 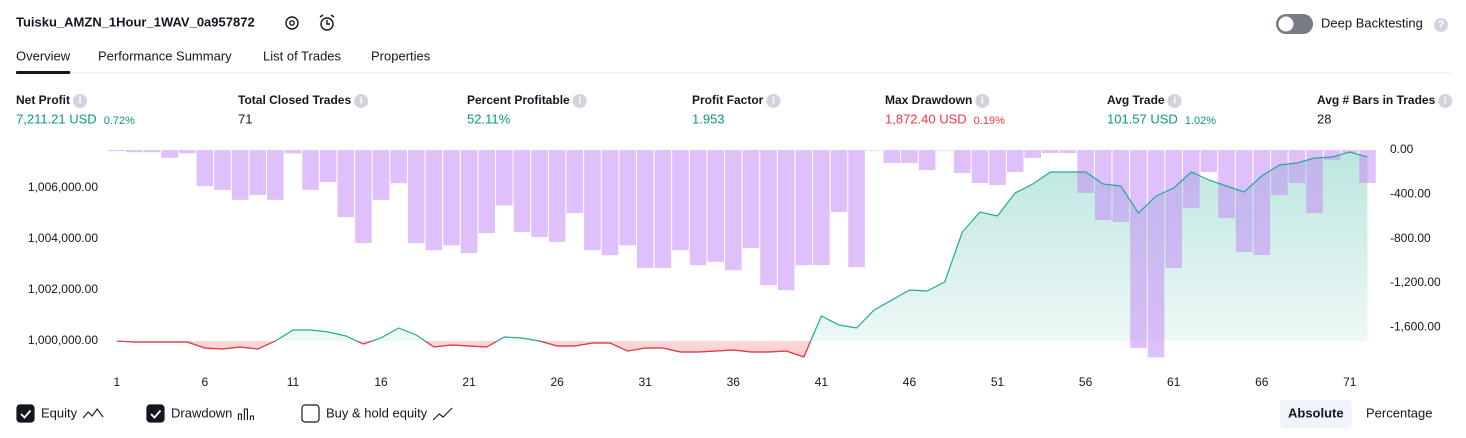 I want to click on help-icon: ?, so click(x=1441, y=25).